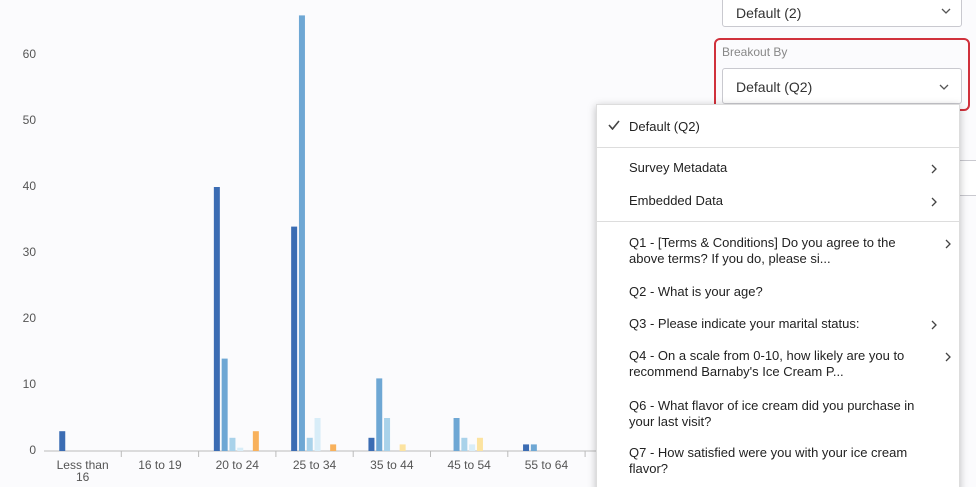 The height and width of the screenshot is (487, 976). I want to click on menu-item: Embedded Data, so click(787, 201).